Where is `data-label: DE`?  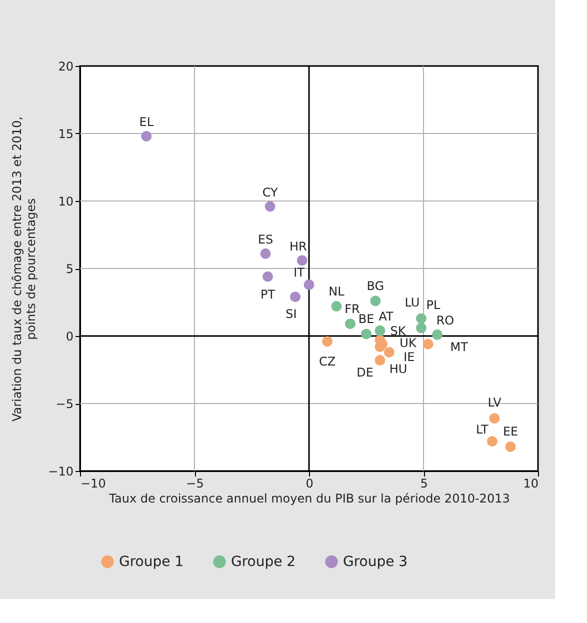 data-label: DE is located at coordinates (365, 372).